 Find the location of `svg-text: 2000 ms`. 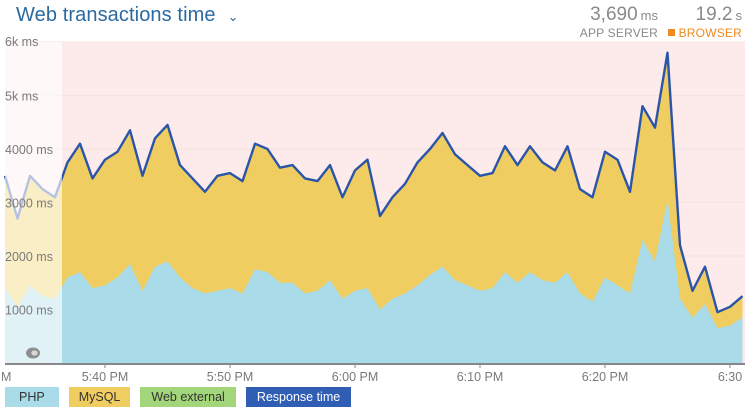

svg-text: 2000 ms is located at coordinates (29, 257).